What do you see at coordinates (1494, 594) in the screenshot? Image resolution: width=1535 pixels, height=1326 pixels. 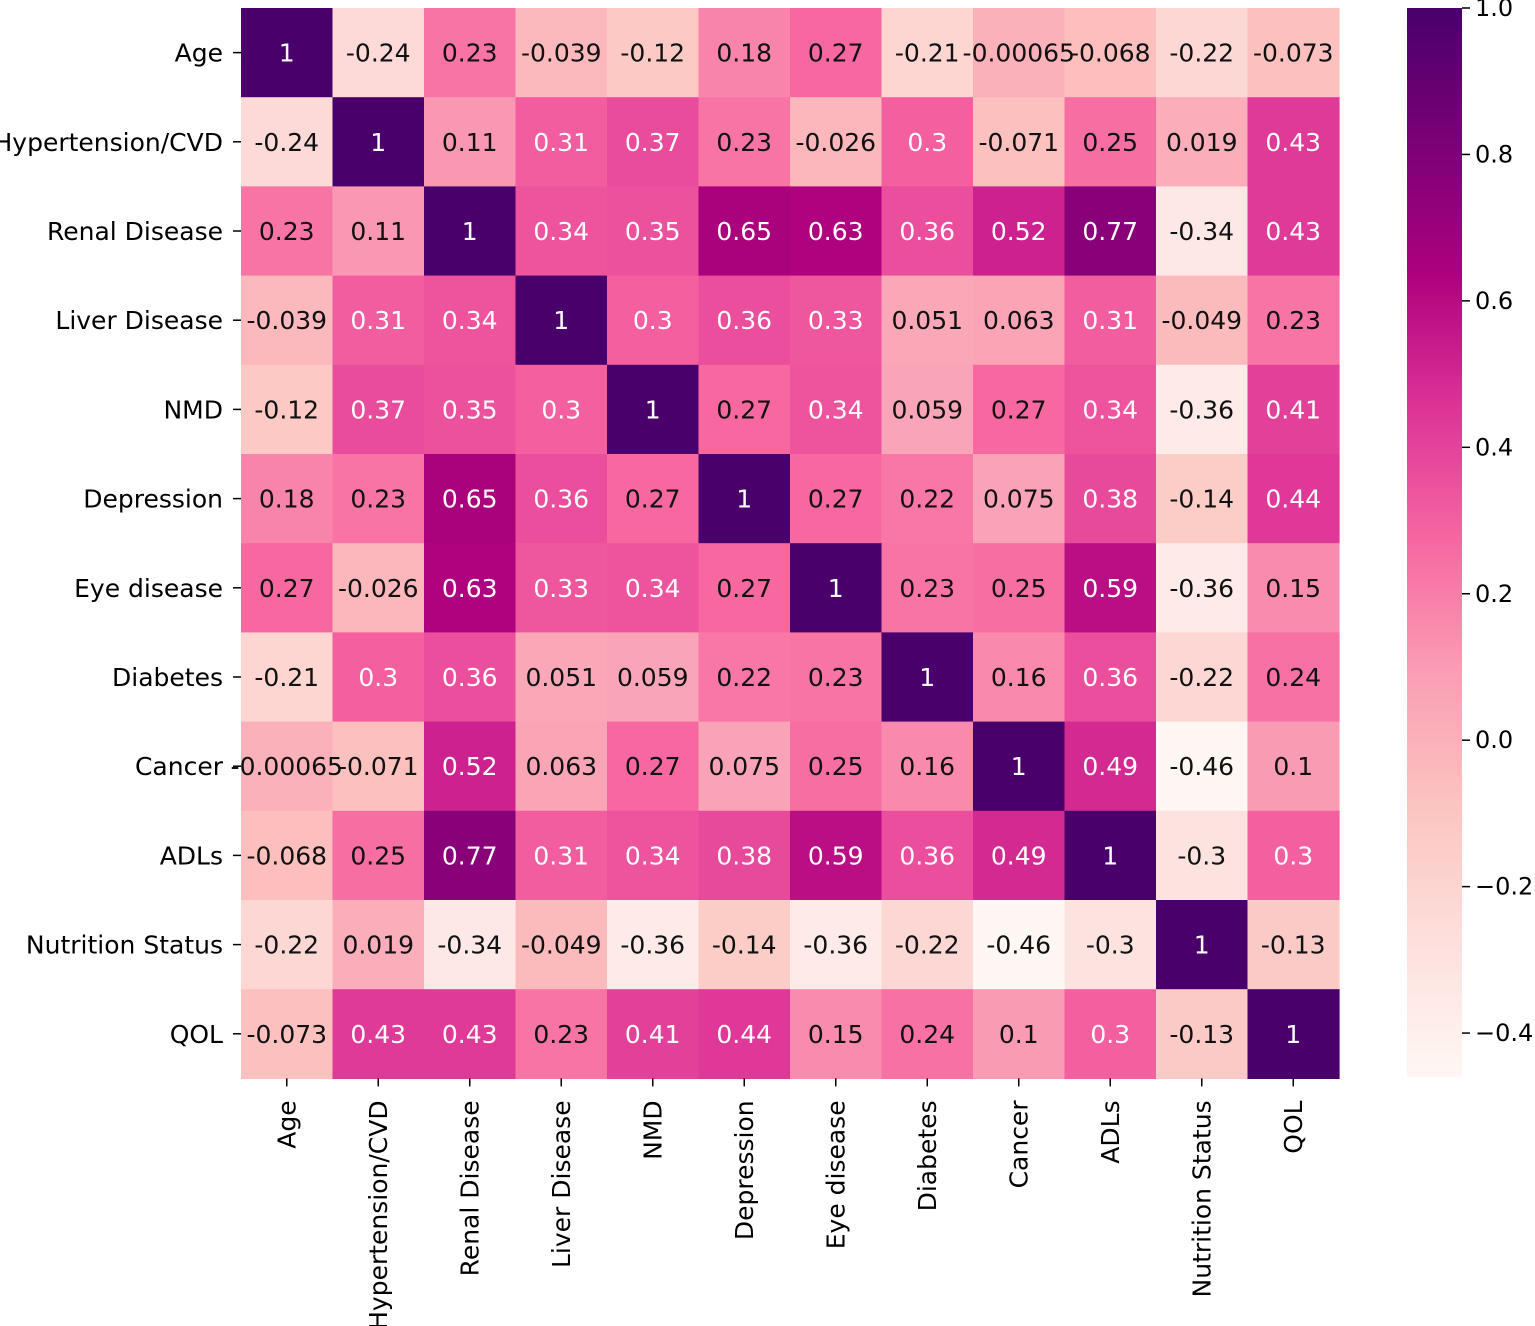 I see `colorbar-tick-label: 0.2` at bounding box center [1494, 594].